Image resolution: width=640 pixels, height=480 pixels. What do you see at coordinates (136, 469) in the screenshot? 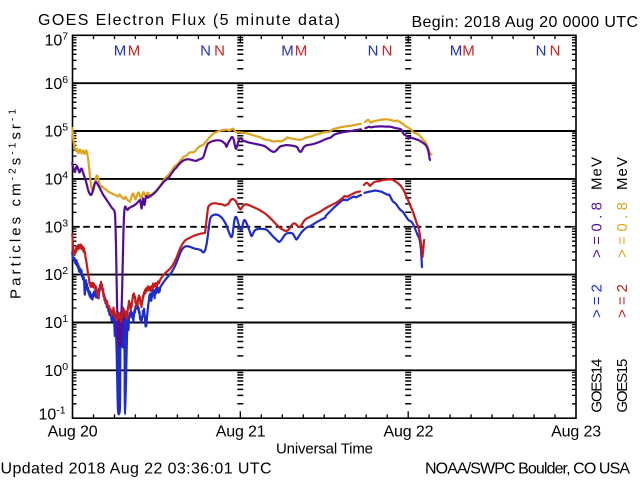
I see `svg-text:Updated 2018 Aug 22 03:36:01 U: Updated 2018 Aug 22 03:36:01 UTC` at bounding box center [136, 469].